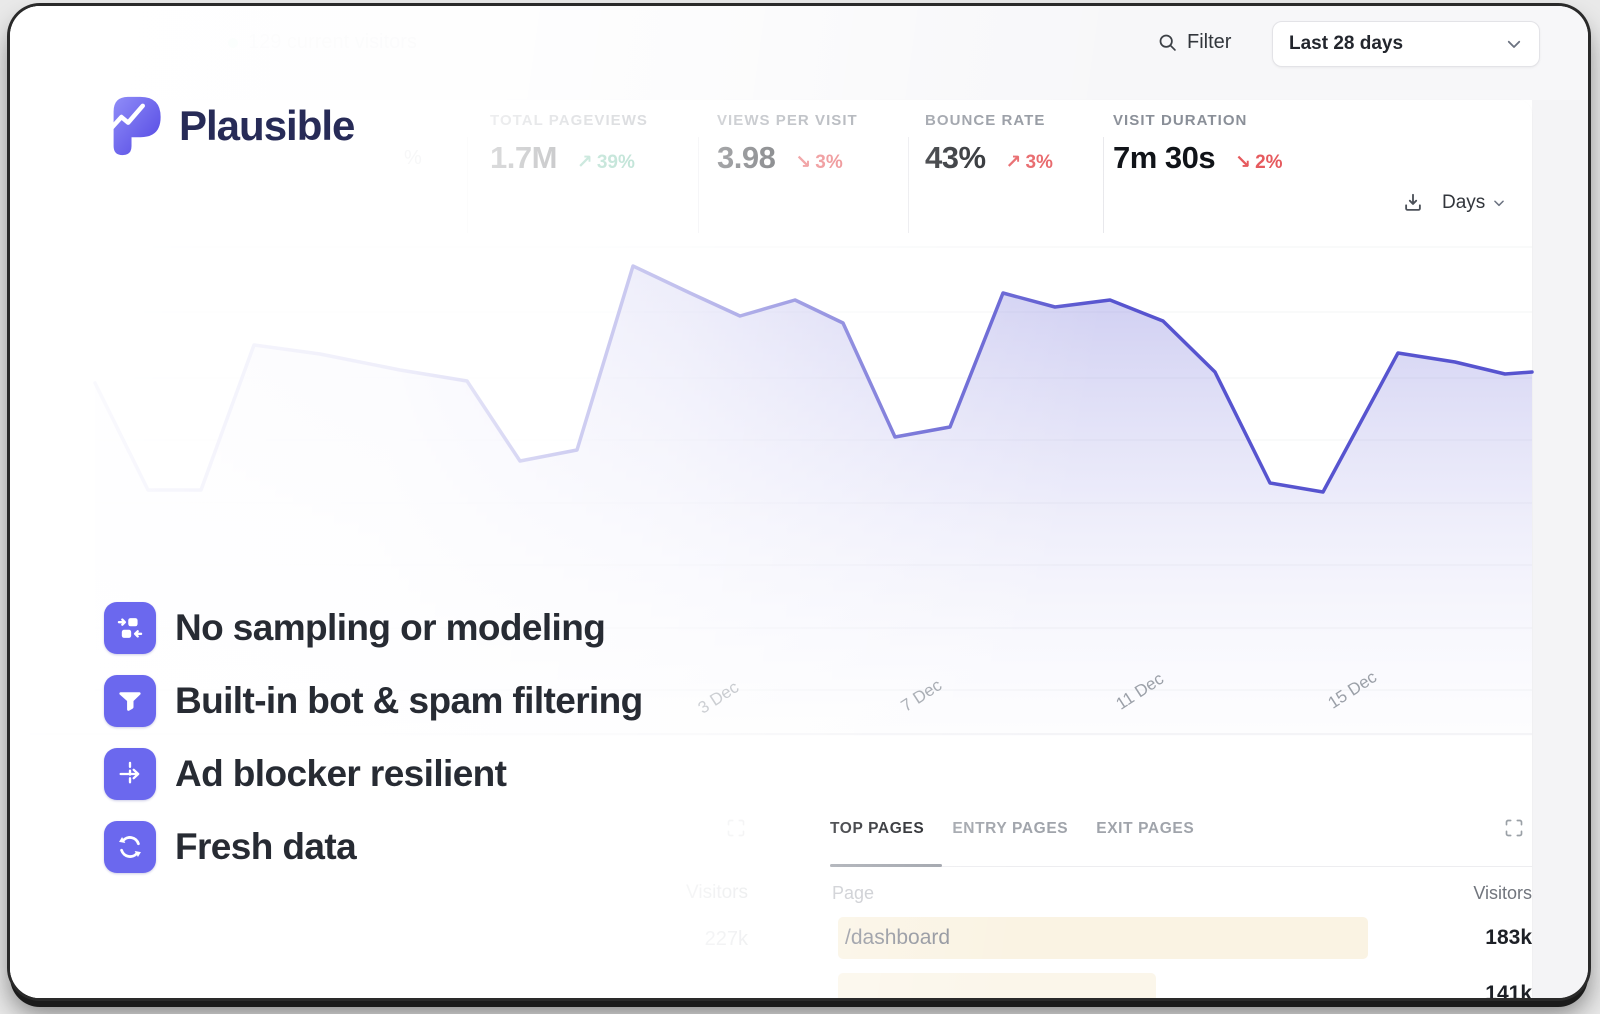 The image size is (1600, 1014). Describe the element at coordinates (717, 892) in the screenshot. I see `side-visitors-header: Visitors` at that location.